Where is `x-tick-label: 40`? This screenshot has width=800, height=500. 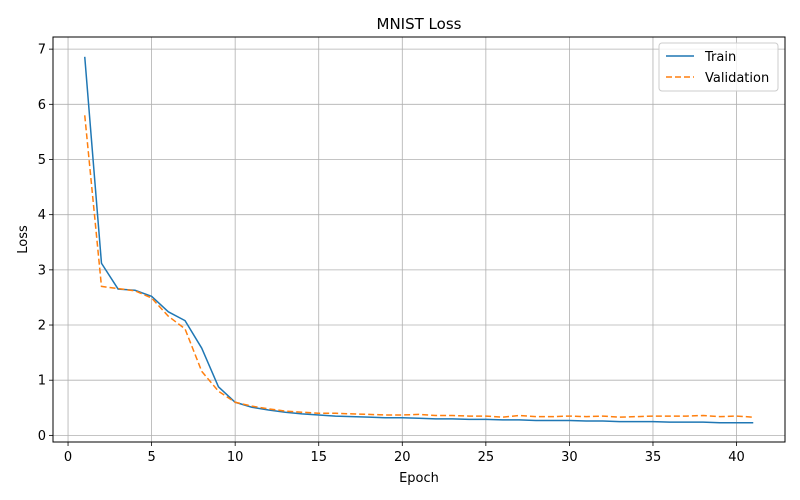
x-tick-label: 40 is located at coordinates (736, 457).